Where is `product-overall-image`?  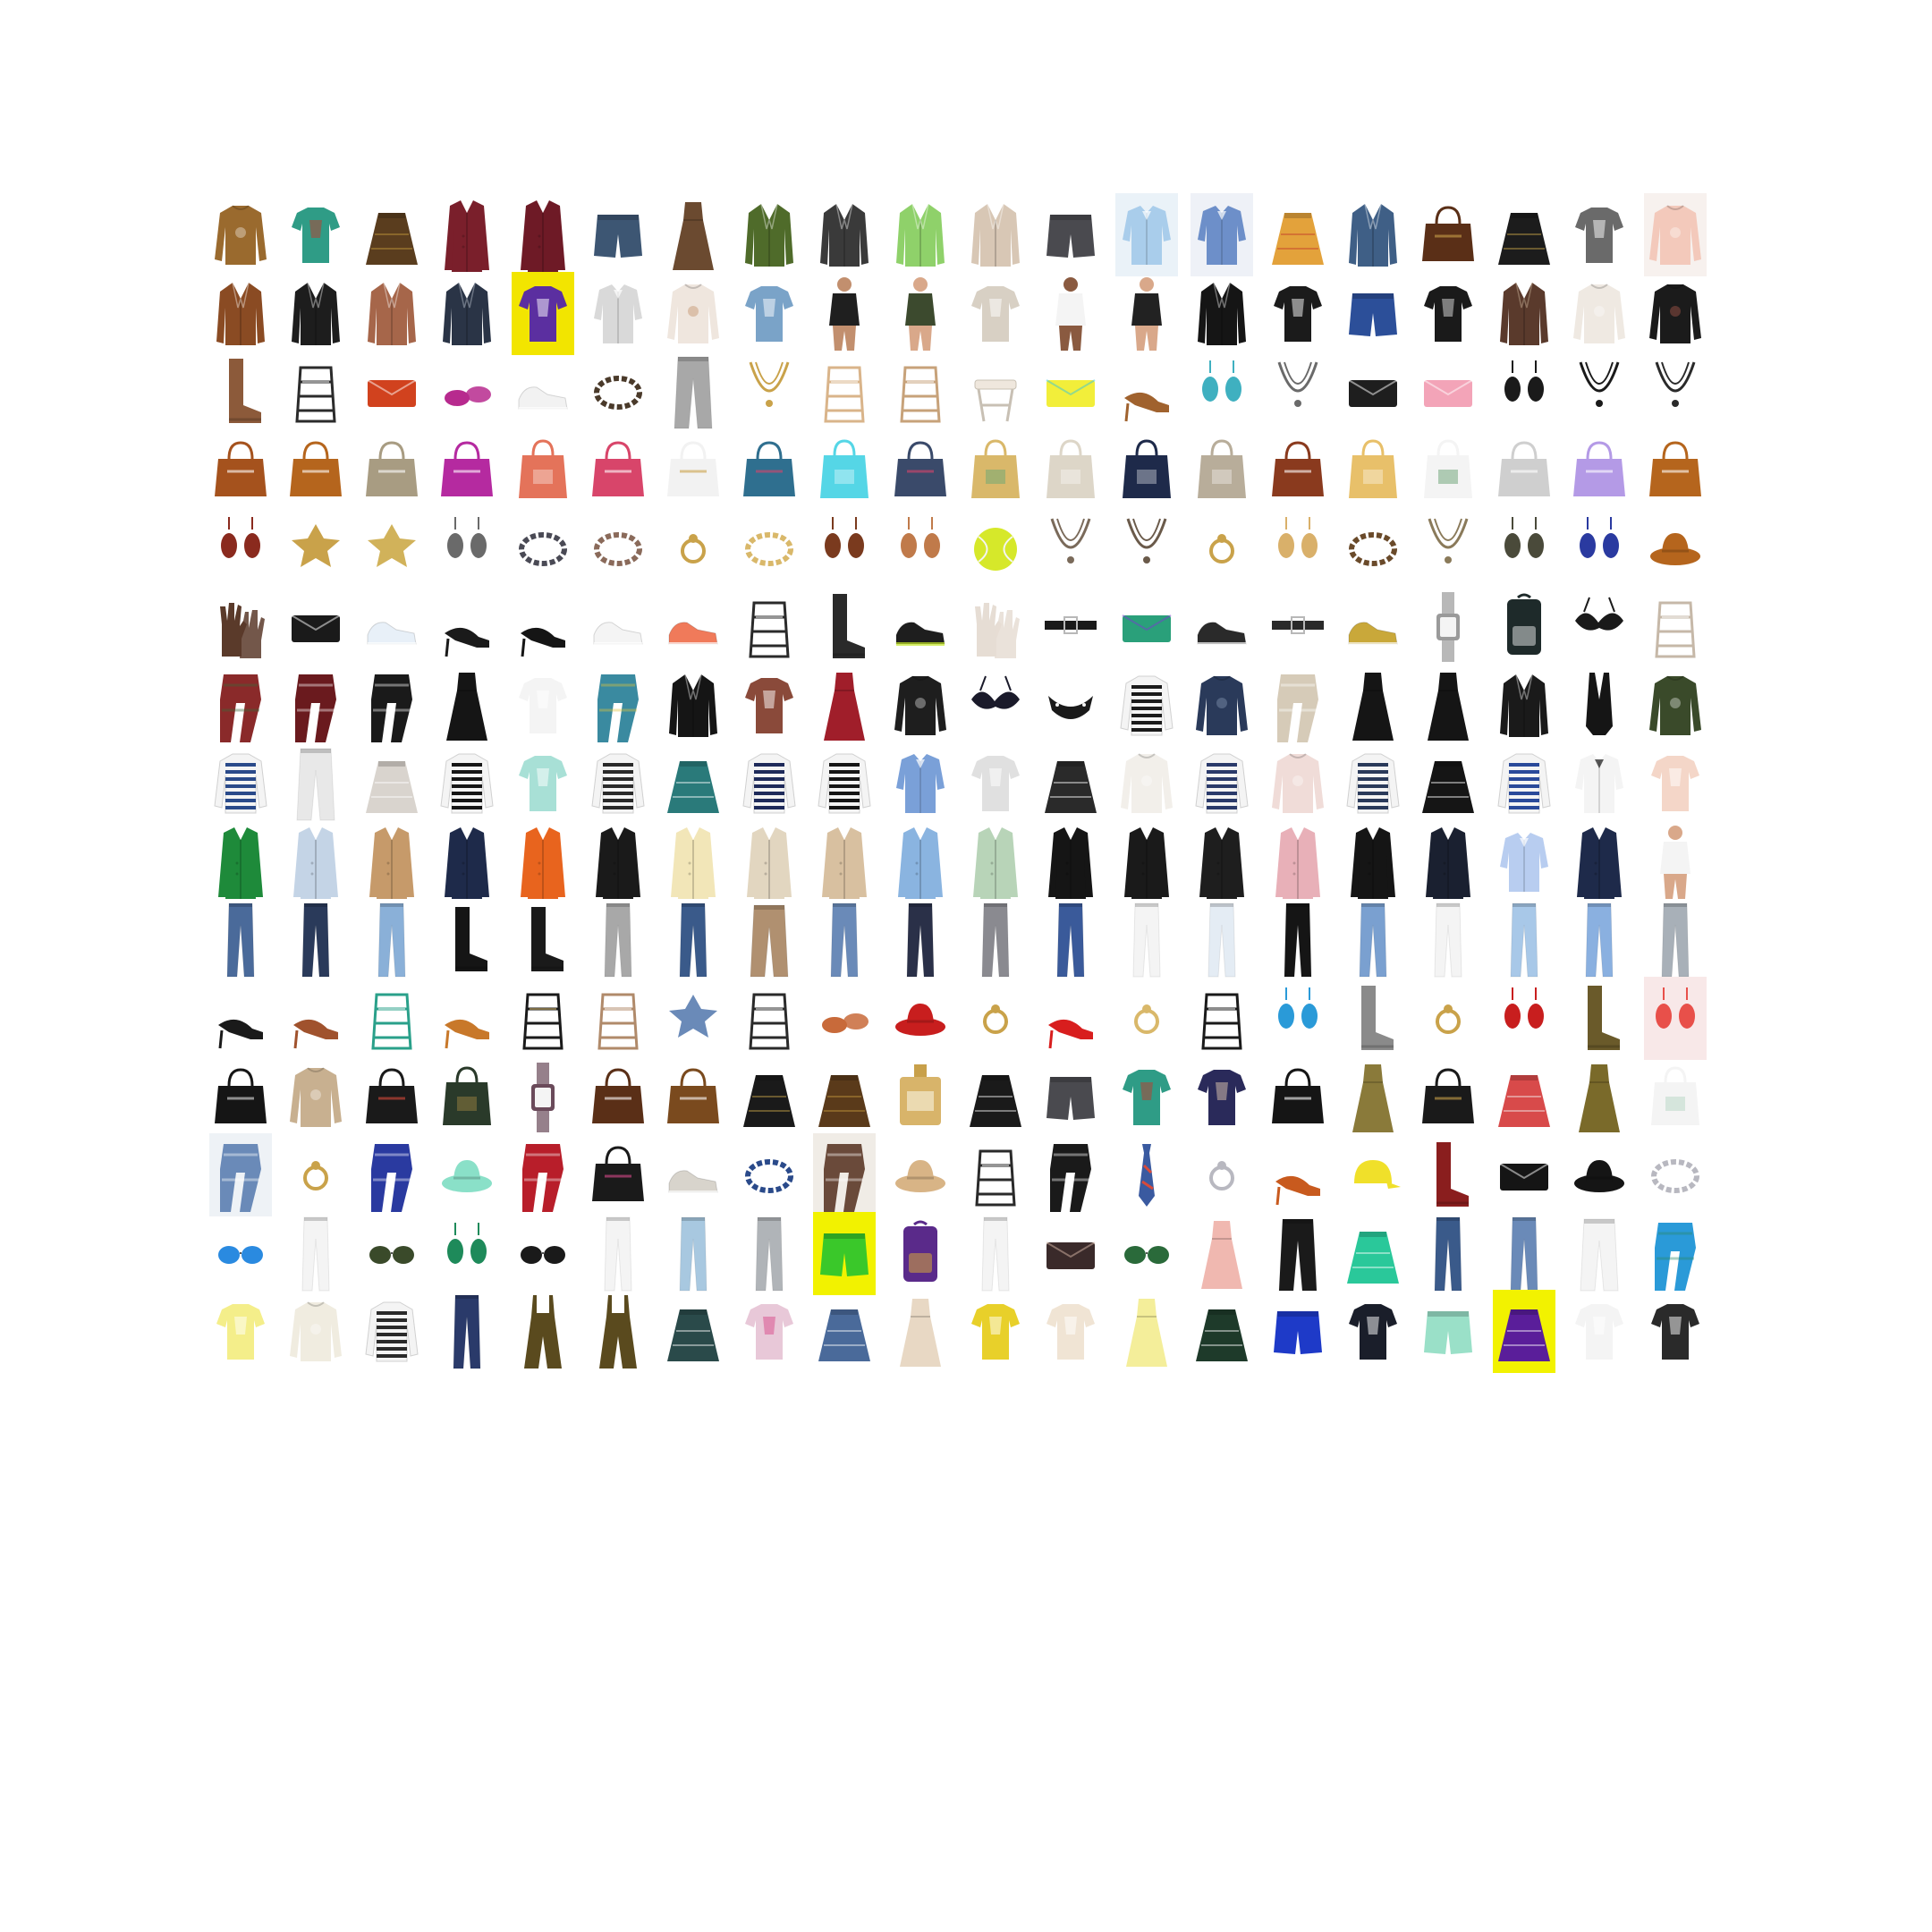 product-overall-image is located at coordinates (543, 1331).